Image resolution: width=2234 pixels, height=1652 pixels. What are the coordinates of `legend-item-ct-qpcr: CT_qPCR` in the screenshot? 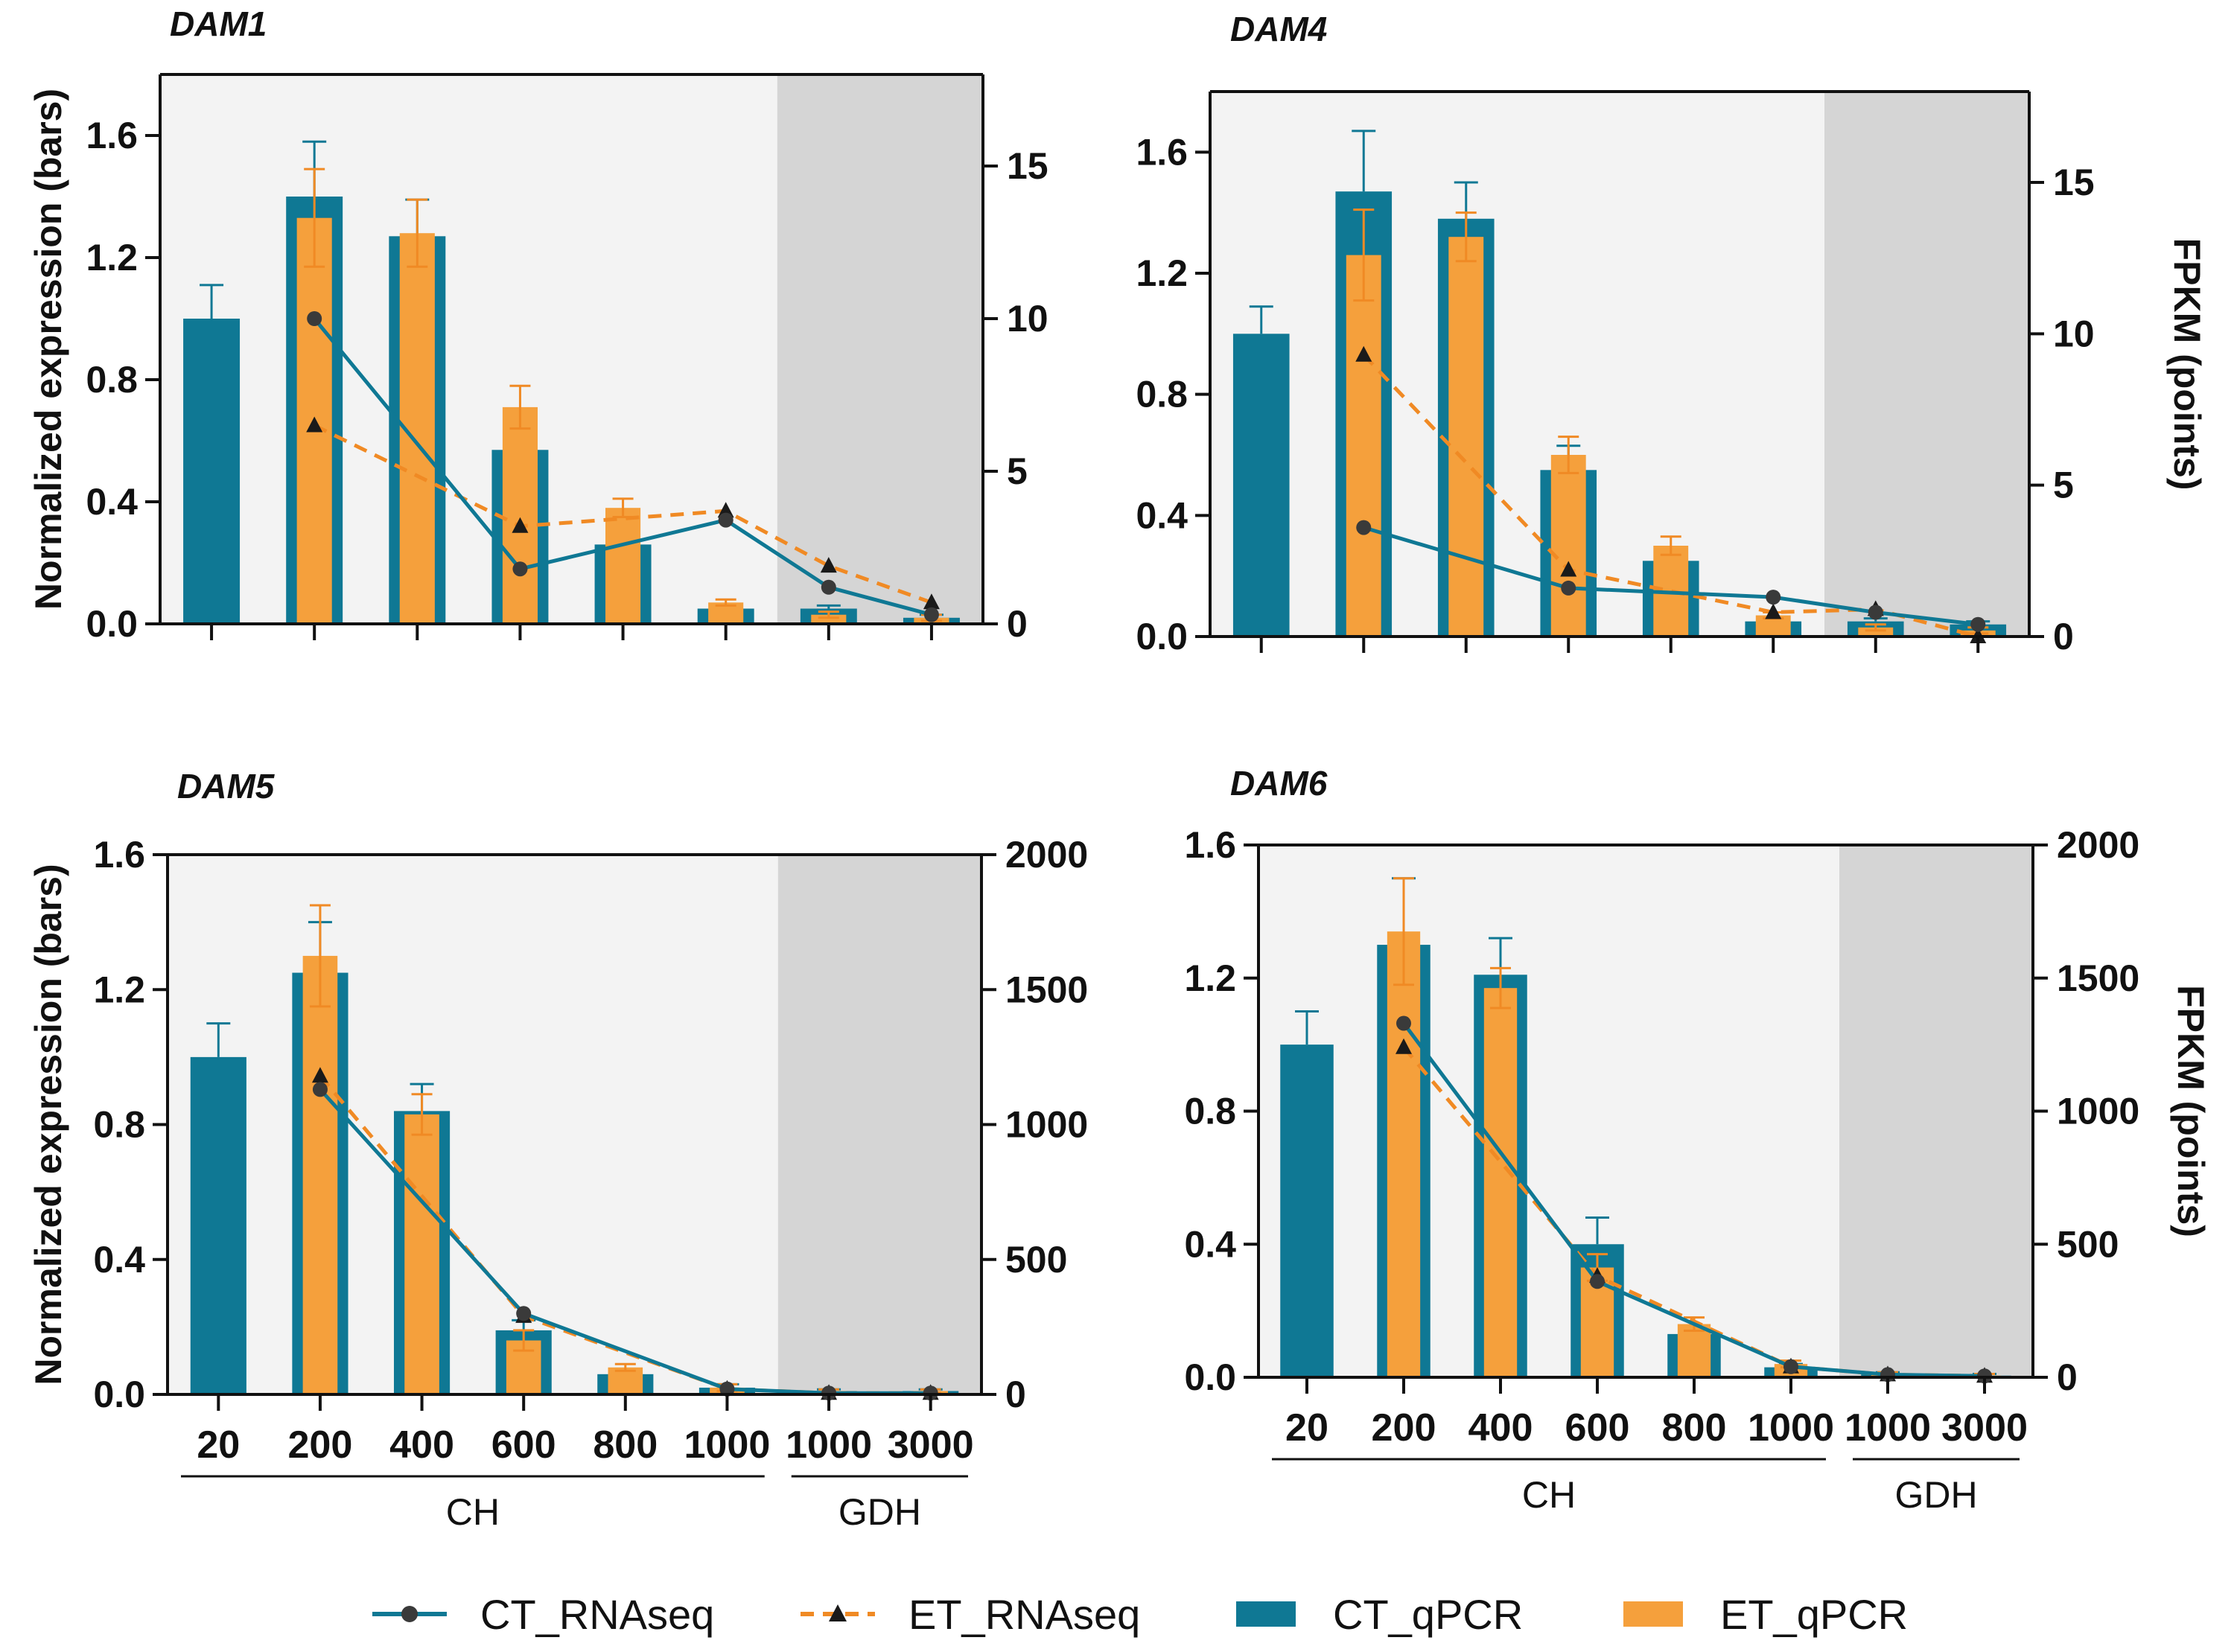 It's located at (1380, 1615).